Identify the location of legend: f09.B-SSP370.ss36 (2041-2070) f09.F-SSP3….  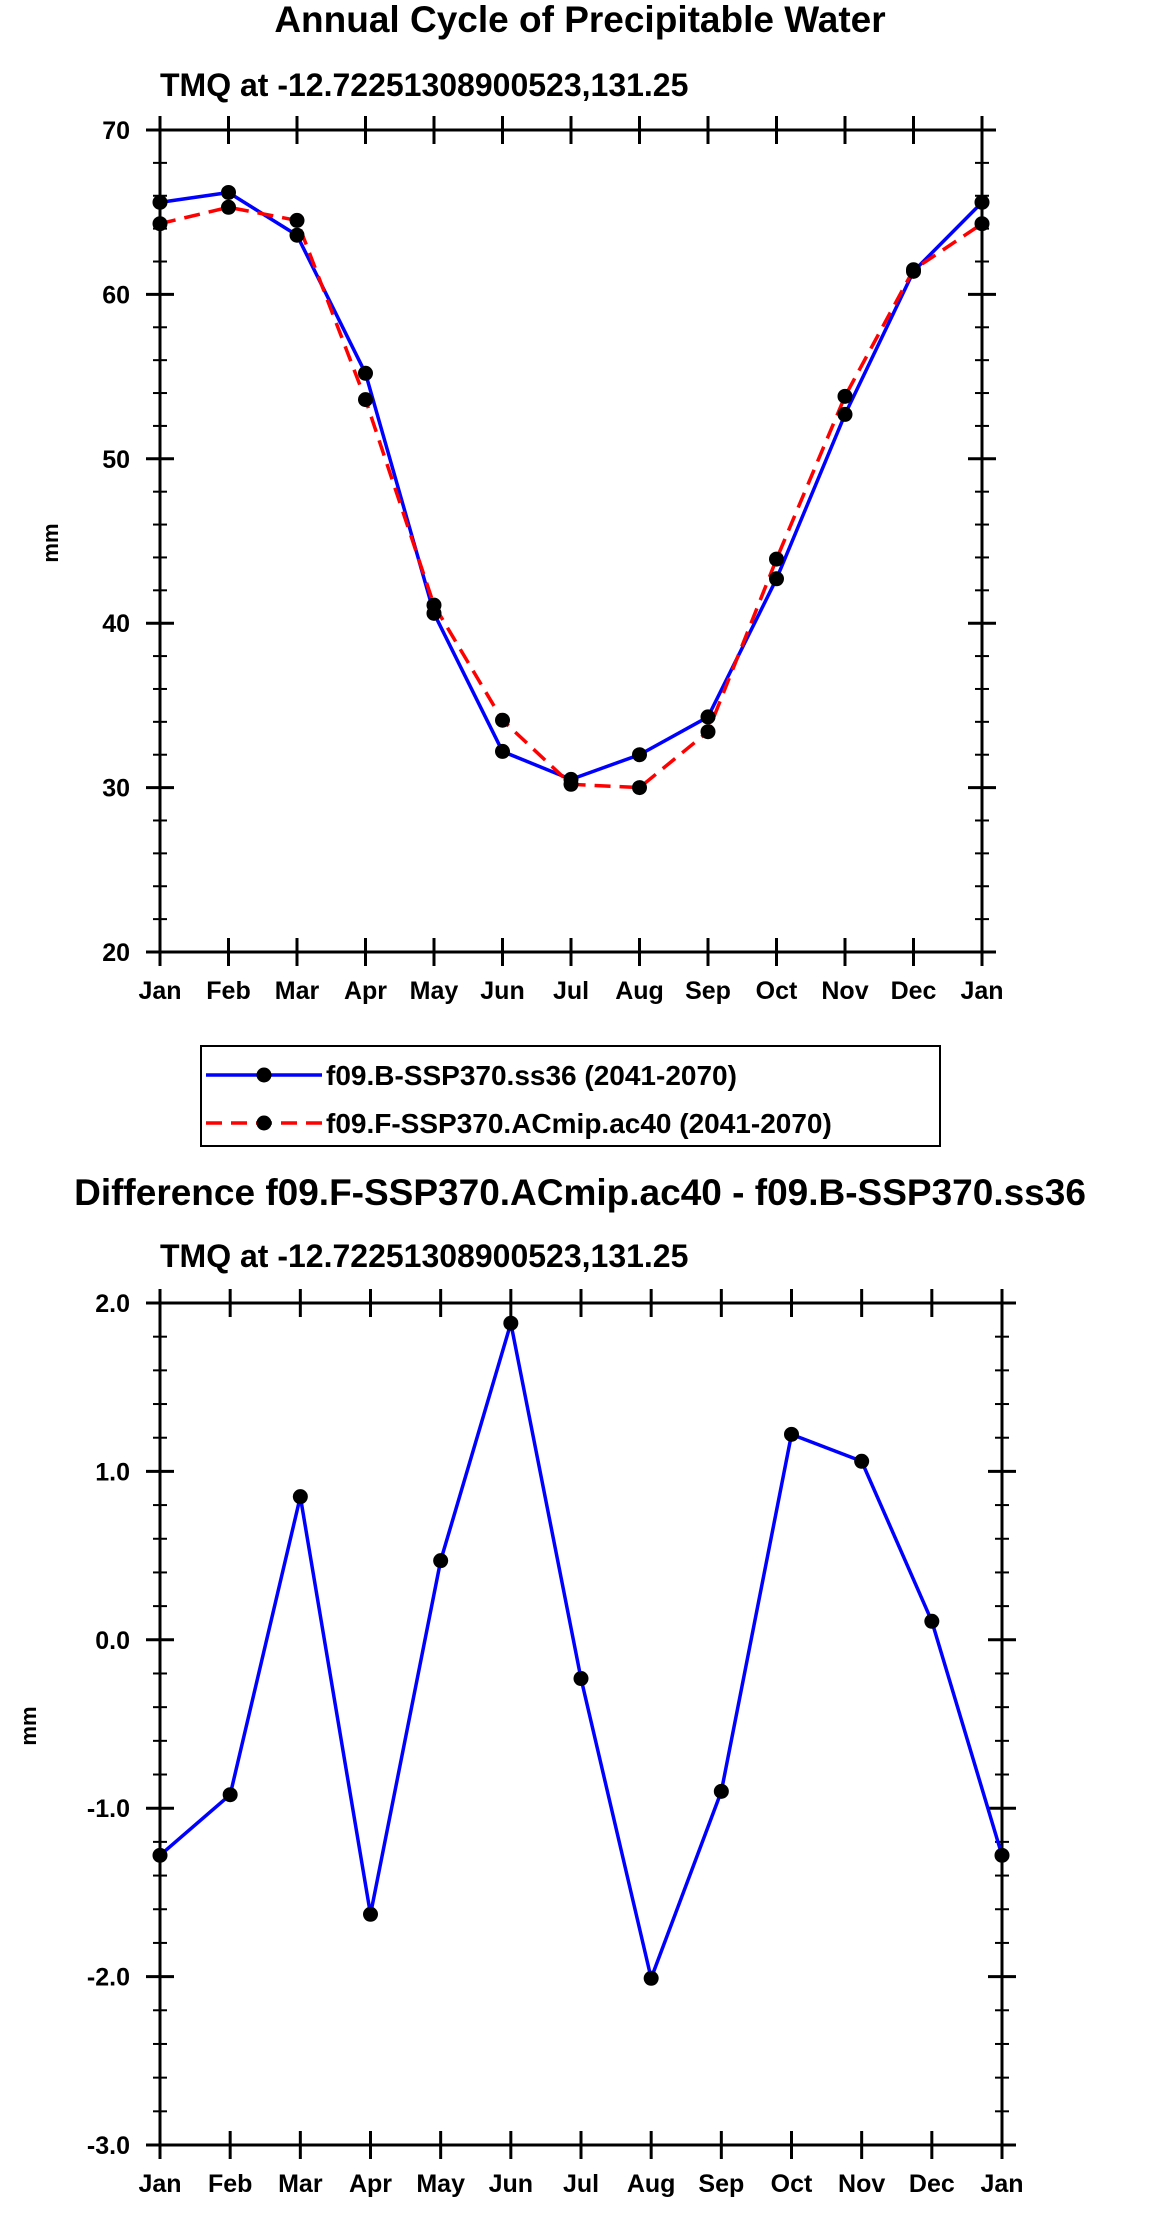
(570, 1096).